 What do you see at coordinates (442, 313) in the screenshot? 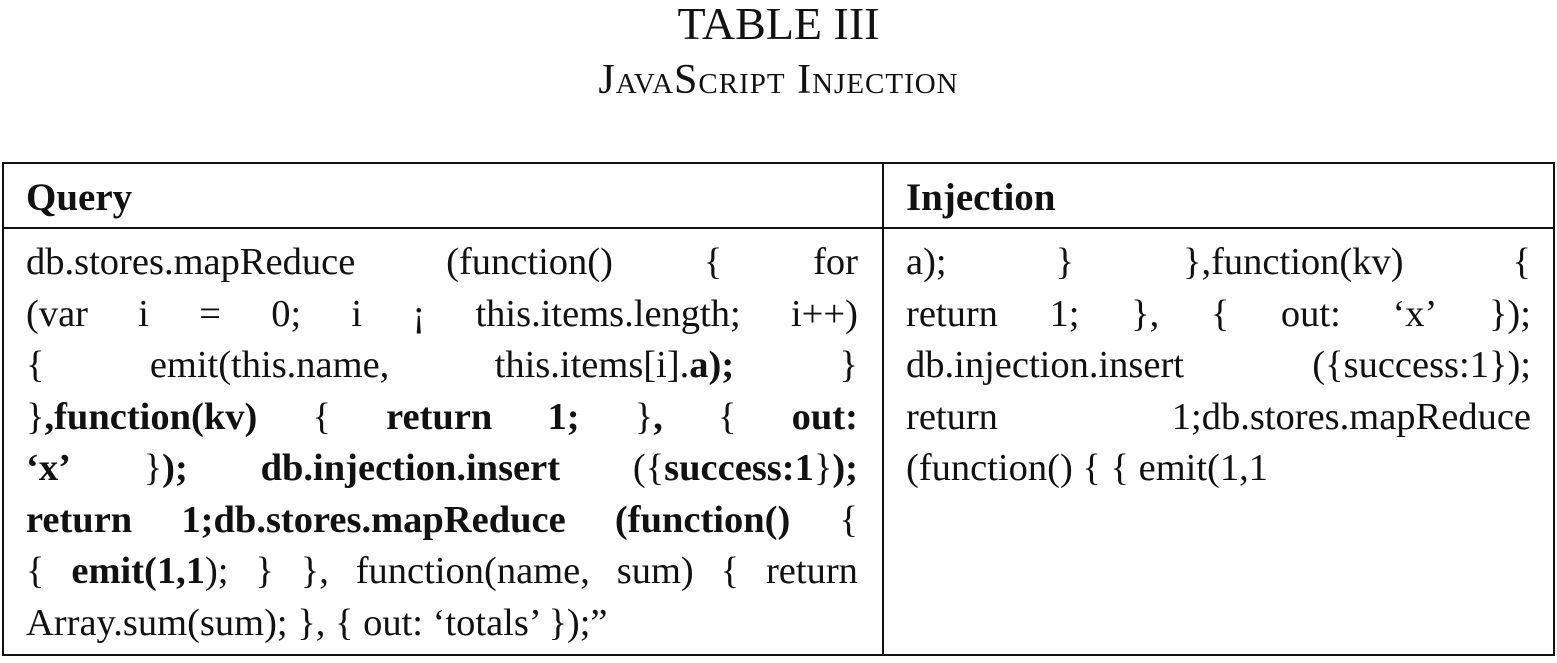
I see `text-line: (var i = 0; i ¡ this.items.length; i++)` at bounding box center [442, 313].